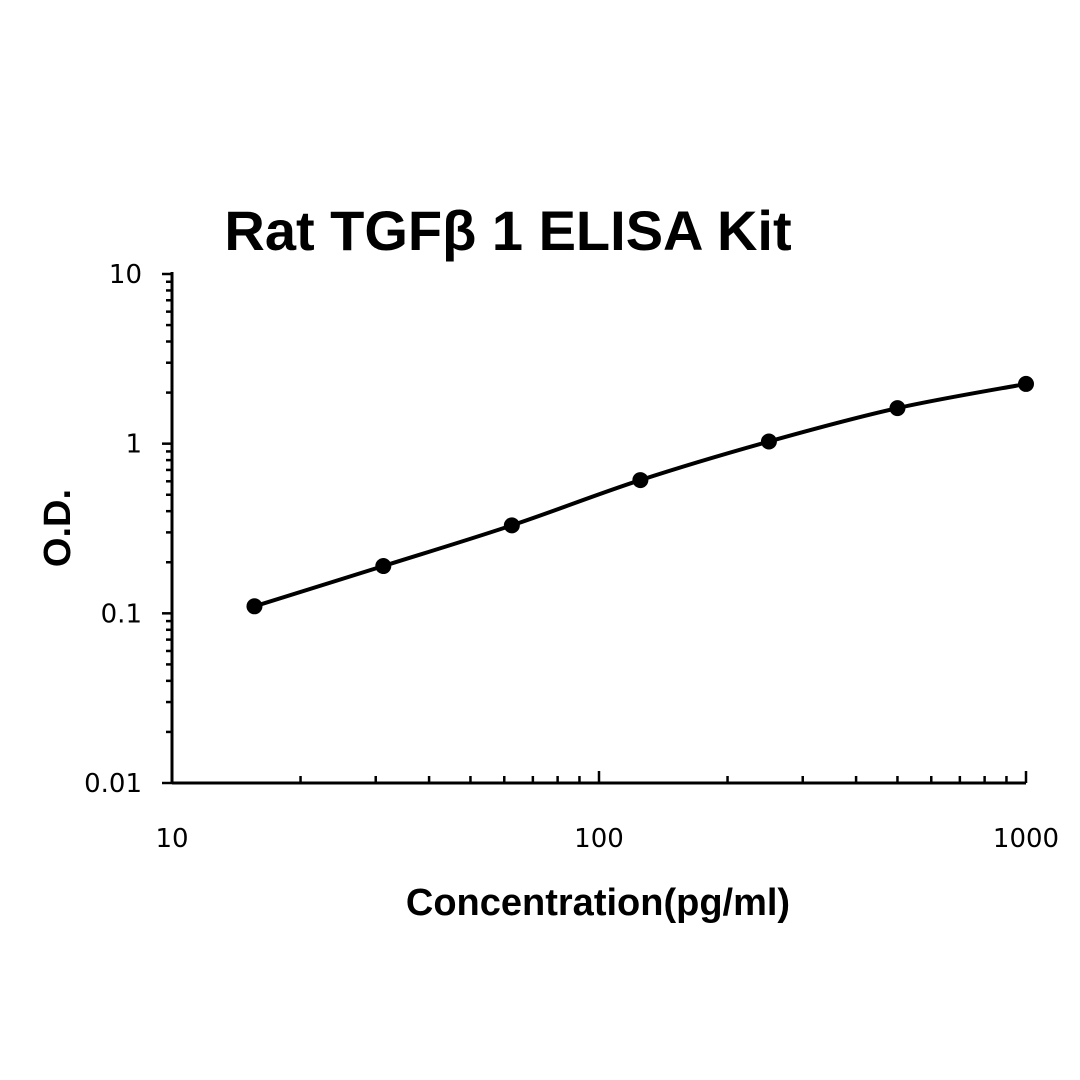 The width and height of the screenshot is (1080, 1080). I want to click on y-tick-labels: 10 1 0.1 0.01, so click(113, 529).